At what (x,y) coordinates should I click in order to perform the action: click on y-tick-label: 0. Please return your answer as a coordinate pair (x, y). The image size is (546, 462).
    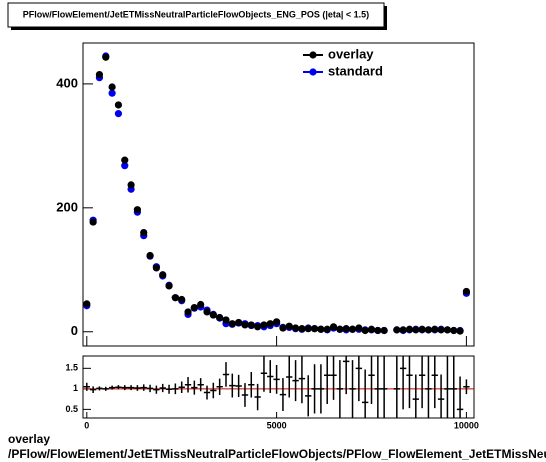
    Looking at the image, I should click on (74, 330).